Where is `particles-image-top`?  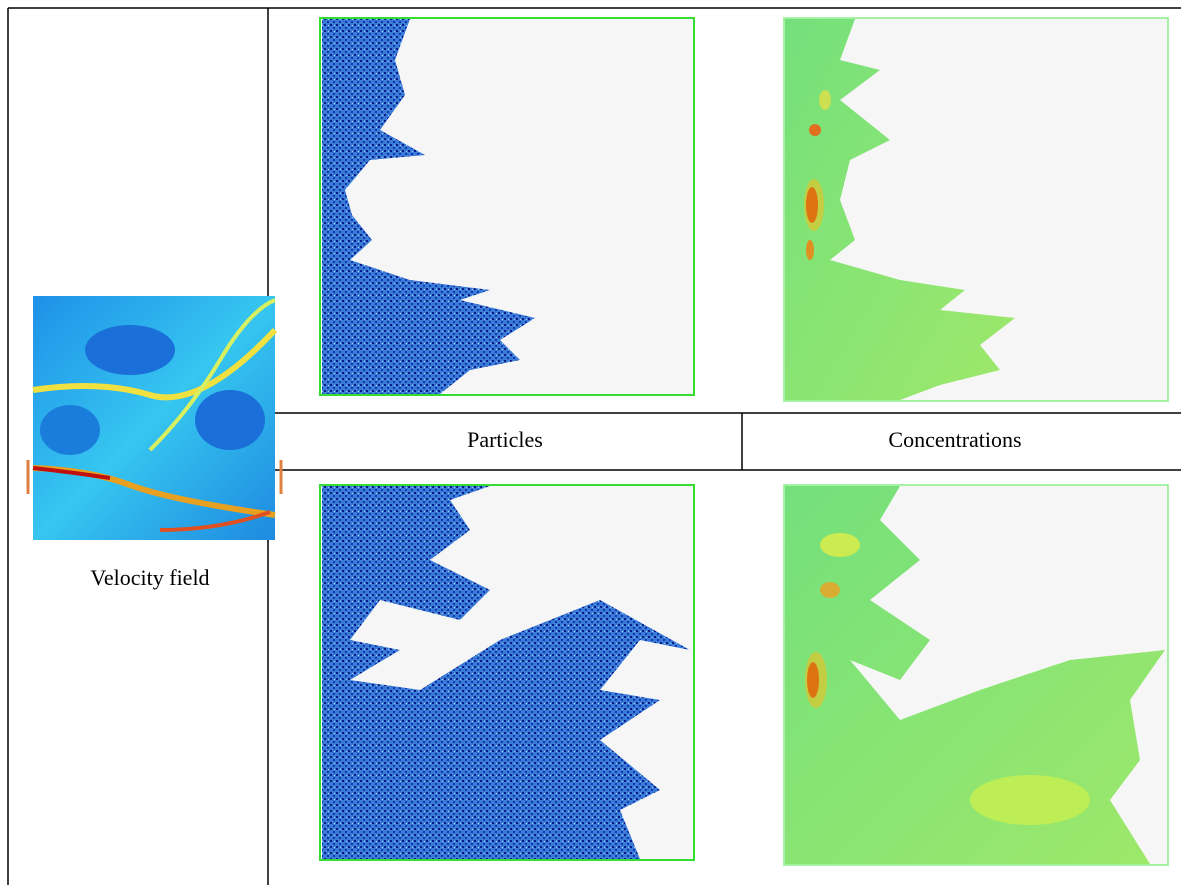 particles-image-top is located at coordinates (507, 206).